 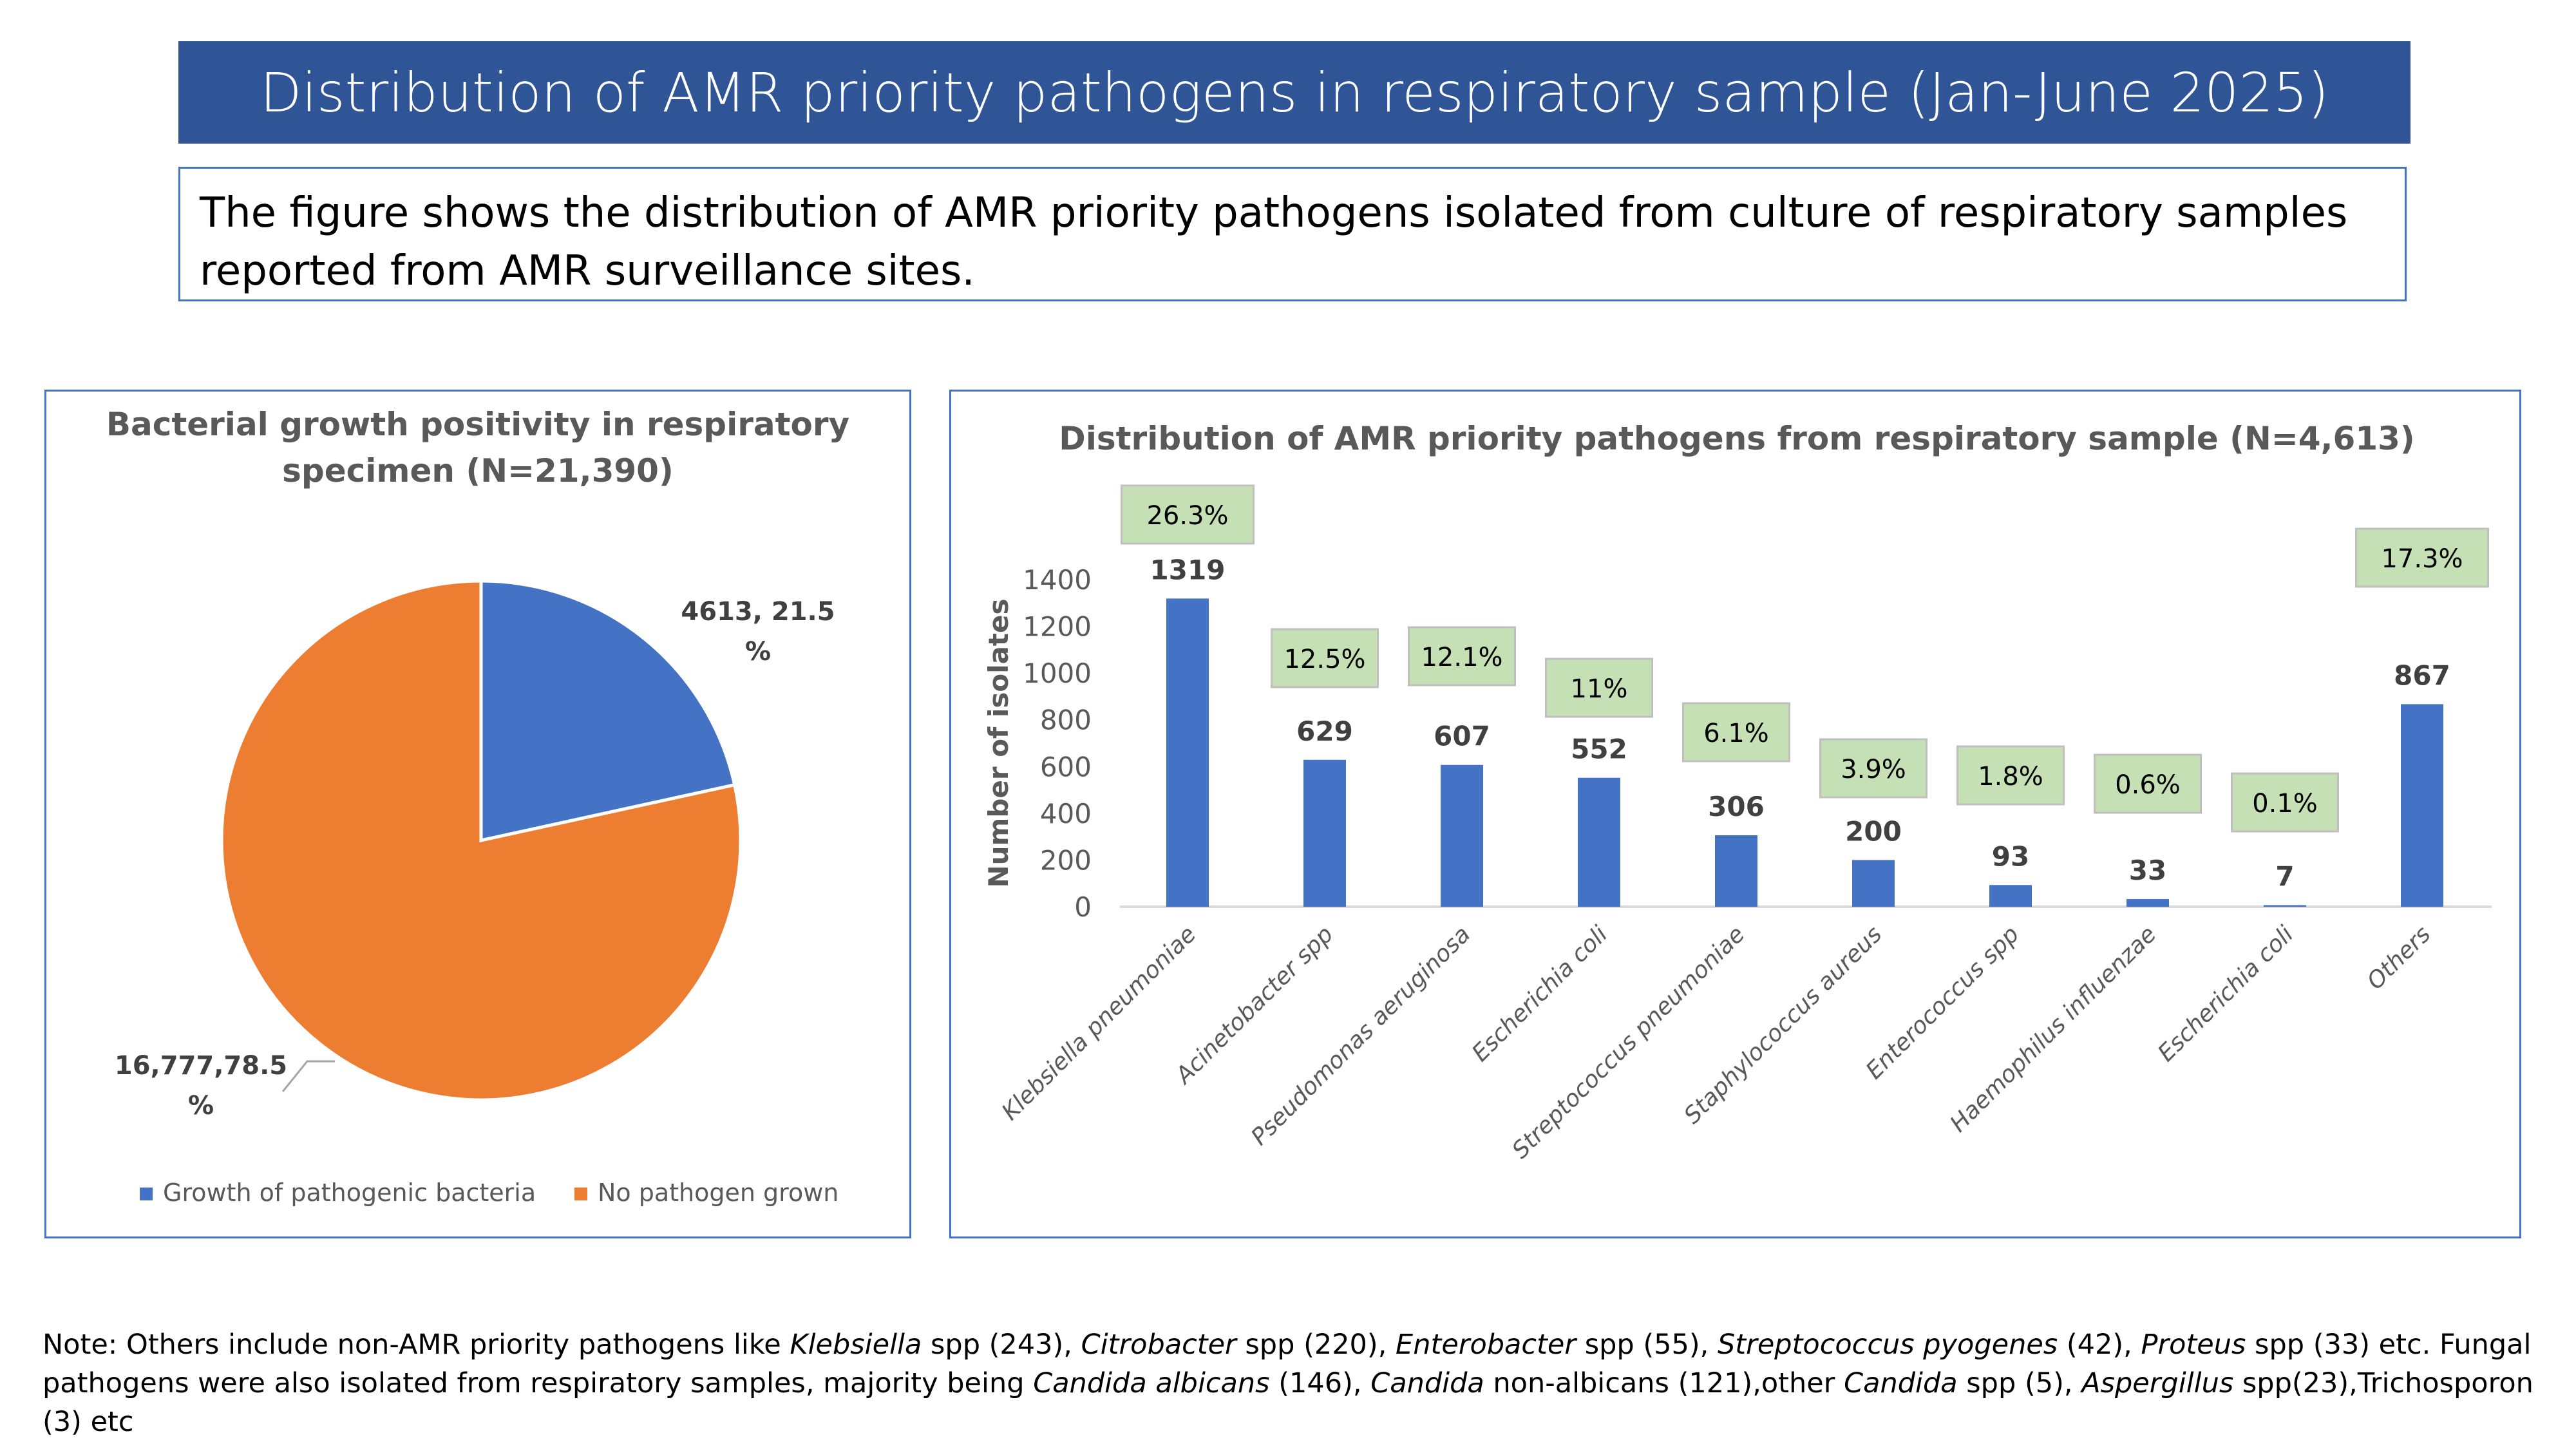 I want to click on y-tick-label: 200, so click(x=1066, y=860).